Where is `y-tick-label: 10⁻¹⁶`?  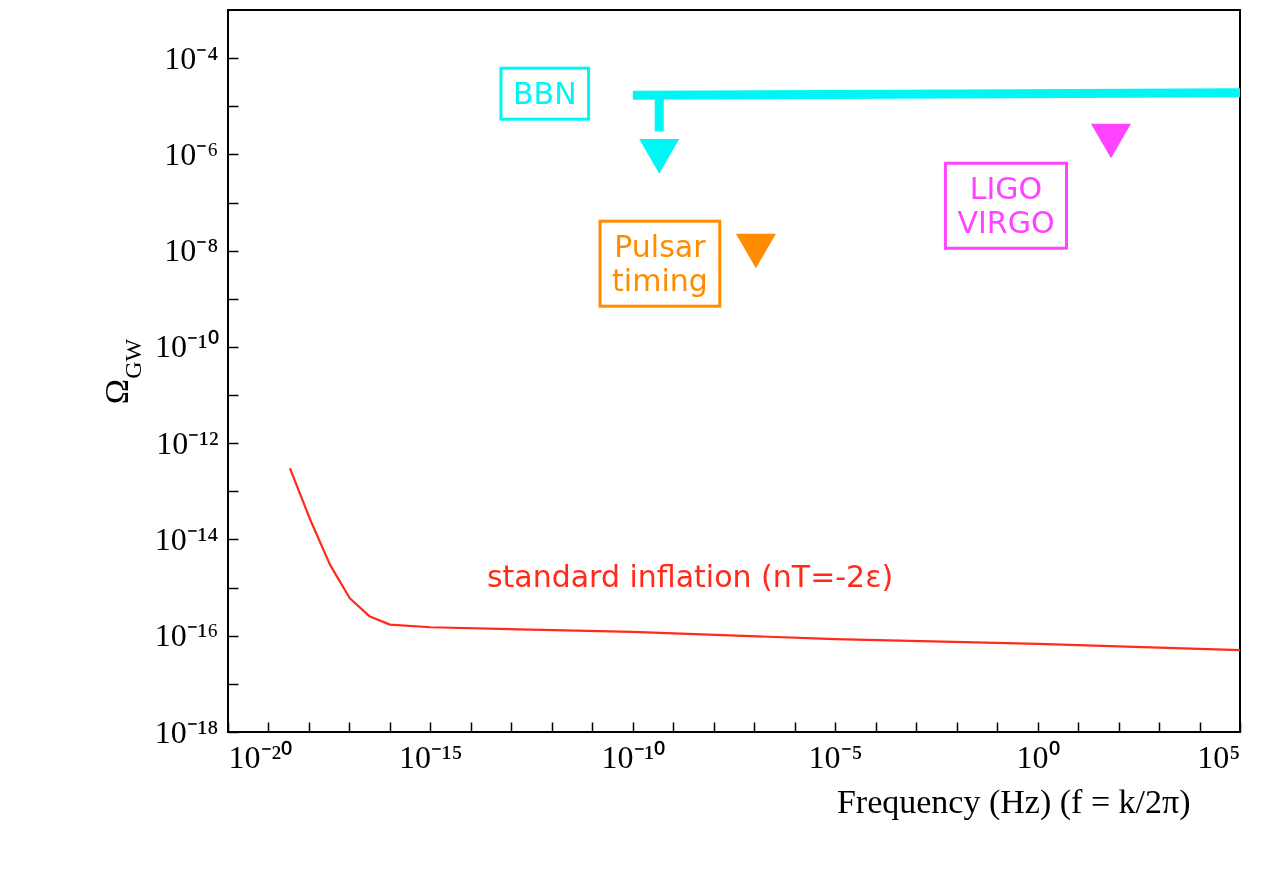
y-tick-label: 10⁻¹⁶ is located at coordinates (186, 635).